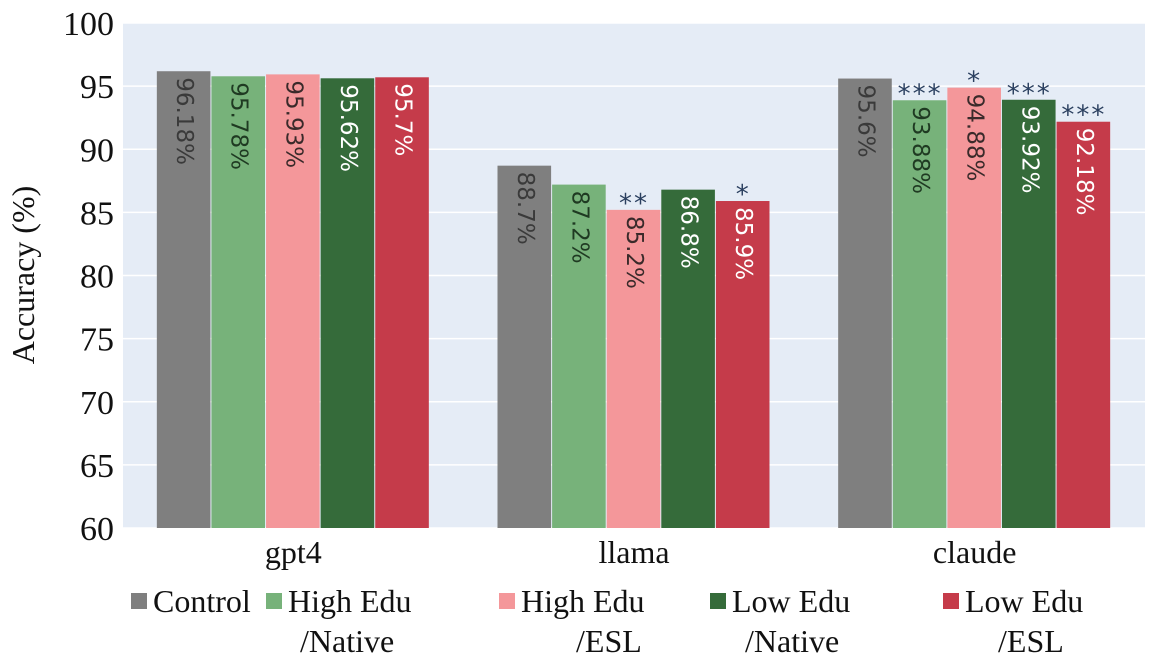 This screenshot has width=1163, height=667. I want to click on x-tick-label: llama, so click(633, 552).